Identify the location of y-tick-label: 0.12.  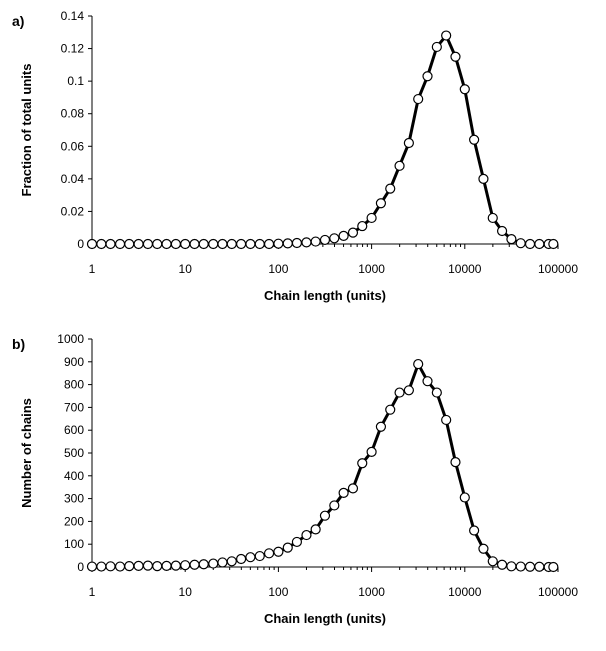
(73, 49).